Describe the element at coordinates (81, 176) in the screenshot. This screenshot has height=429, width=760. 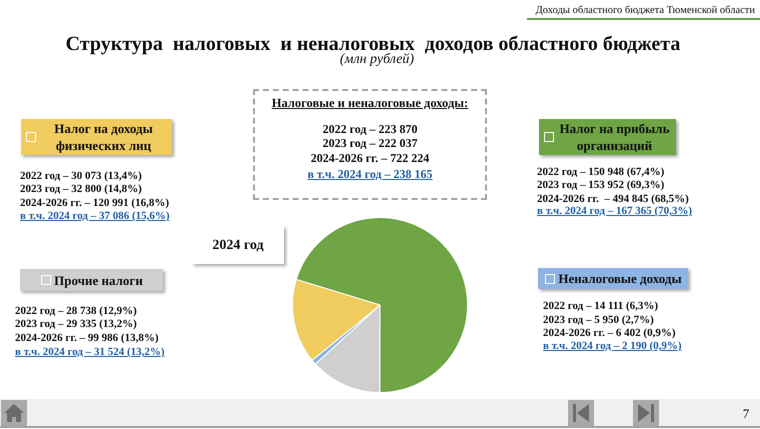
I see `text: 2022 год – 30 073 (13,4%)` at that location.